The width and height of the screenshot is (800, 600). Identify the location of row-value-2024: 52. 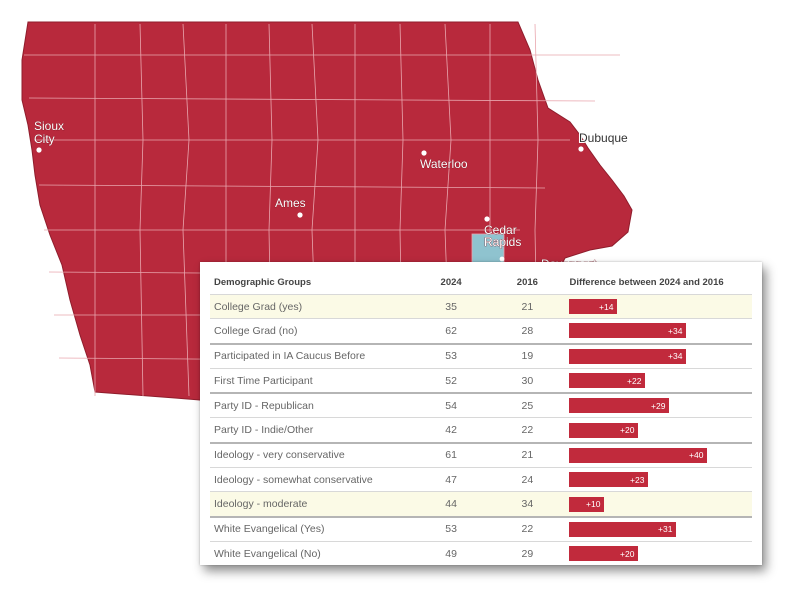
(451, 380).